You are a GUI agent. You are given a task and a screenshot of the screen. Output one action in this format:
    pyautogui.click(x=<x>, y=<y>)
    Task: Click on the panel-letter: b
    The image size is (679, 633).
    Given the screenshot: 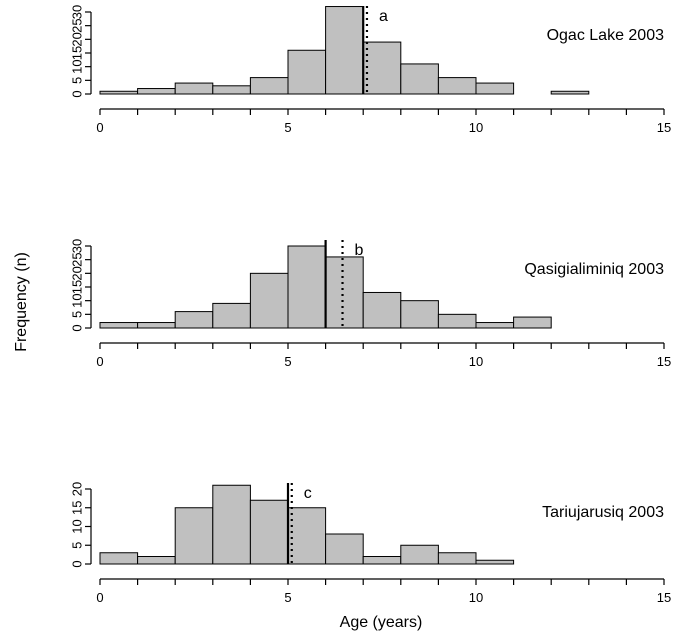 What is the action you would take?
    pyautogui.click(x=359, y=250)
    